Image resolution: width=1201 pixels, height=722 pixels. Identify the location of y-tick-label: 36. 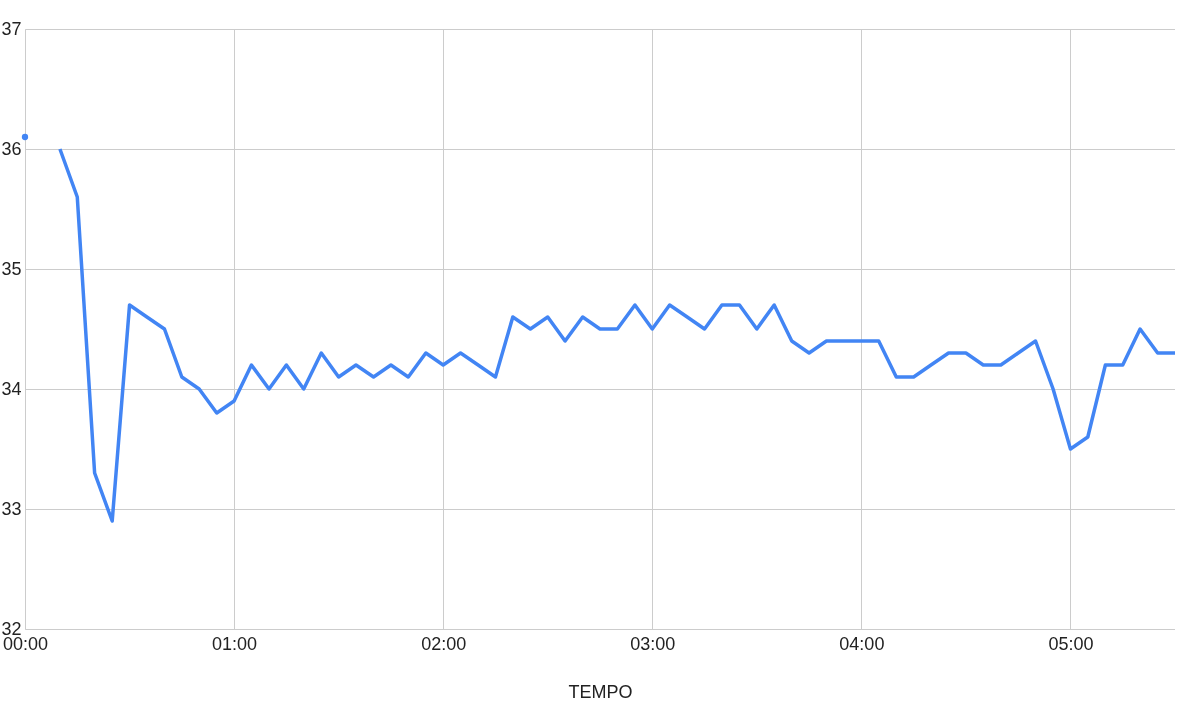
(11, 148).